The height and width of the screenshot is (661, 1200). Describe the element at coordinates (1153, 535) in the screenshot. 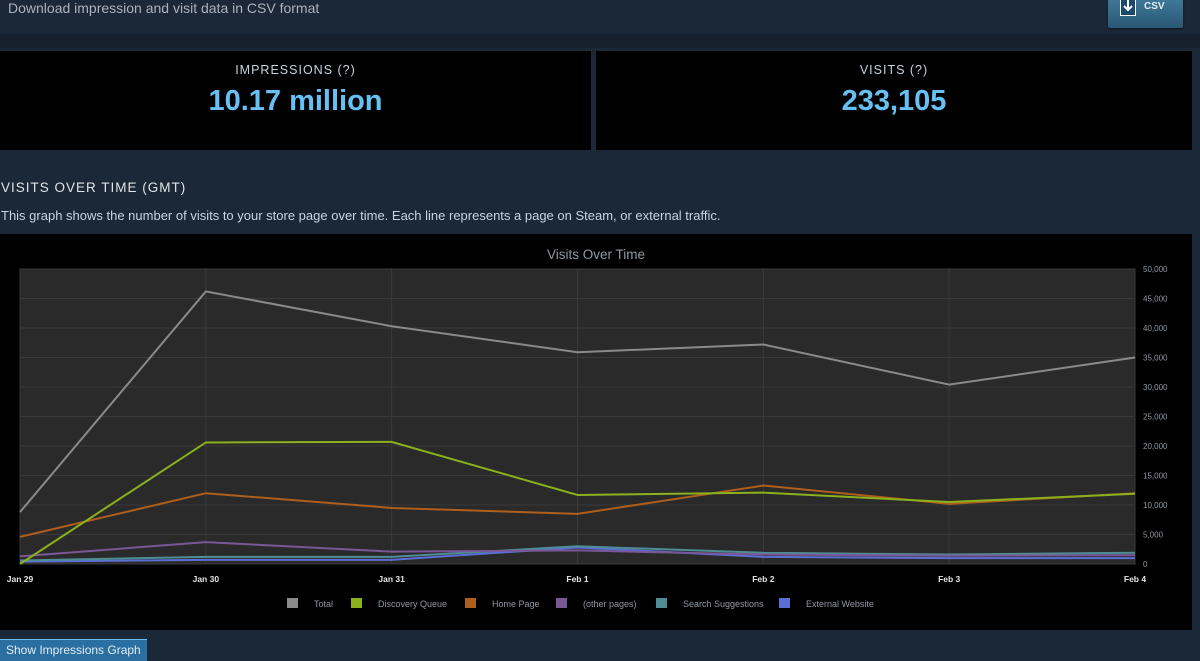

I see `y-tick-label: 5,000` at that location.